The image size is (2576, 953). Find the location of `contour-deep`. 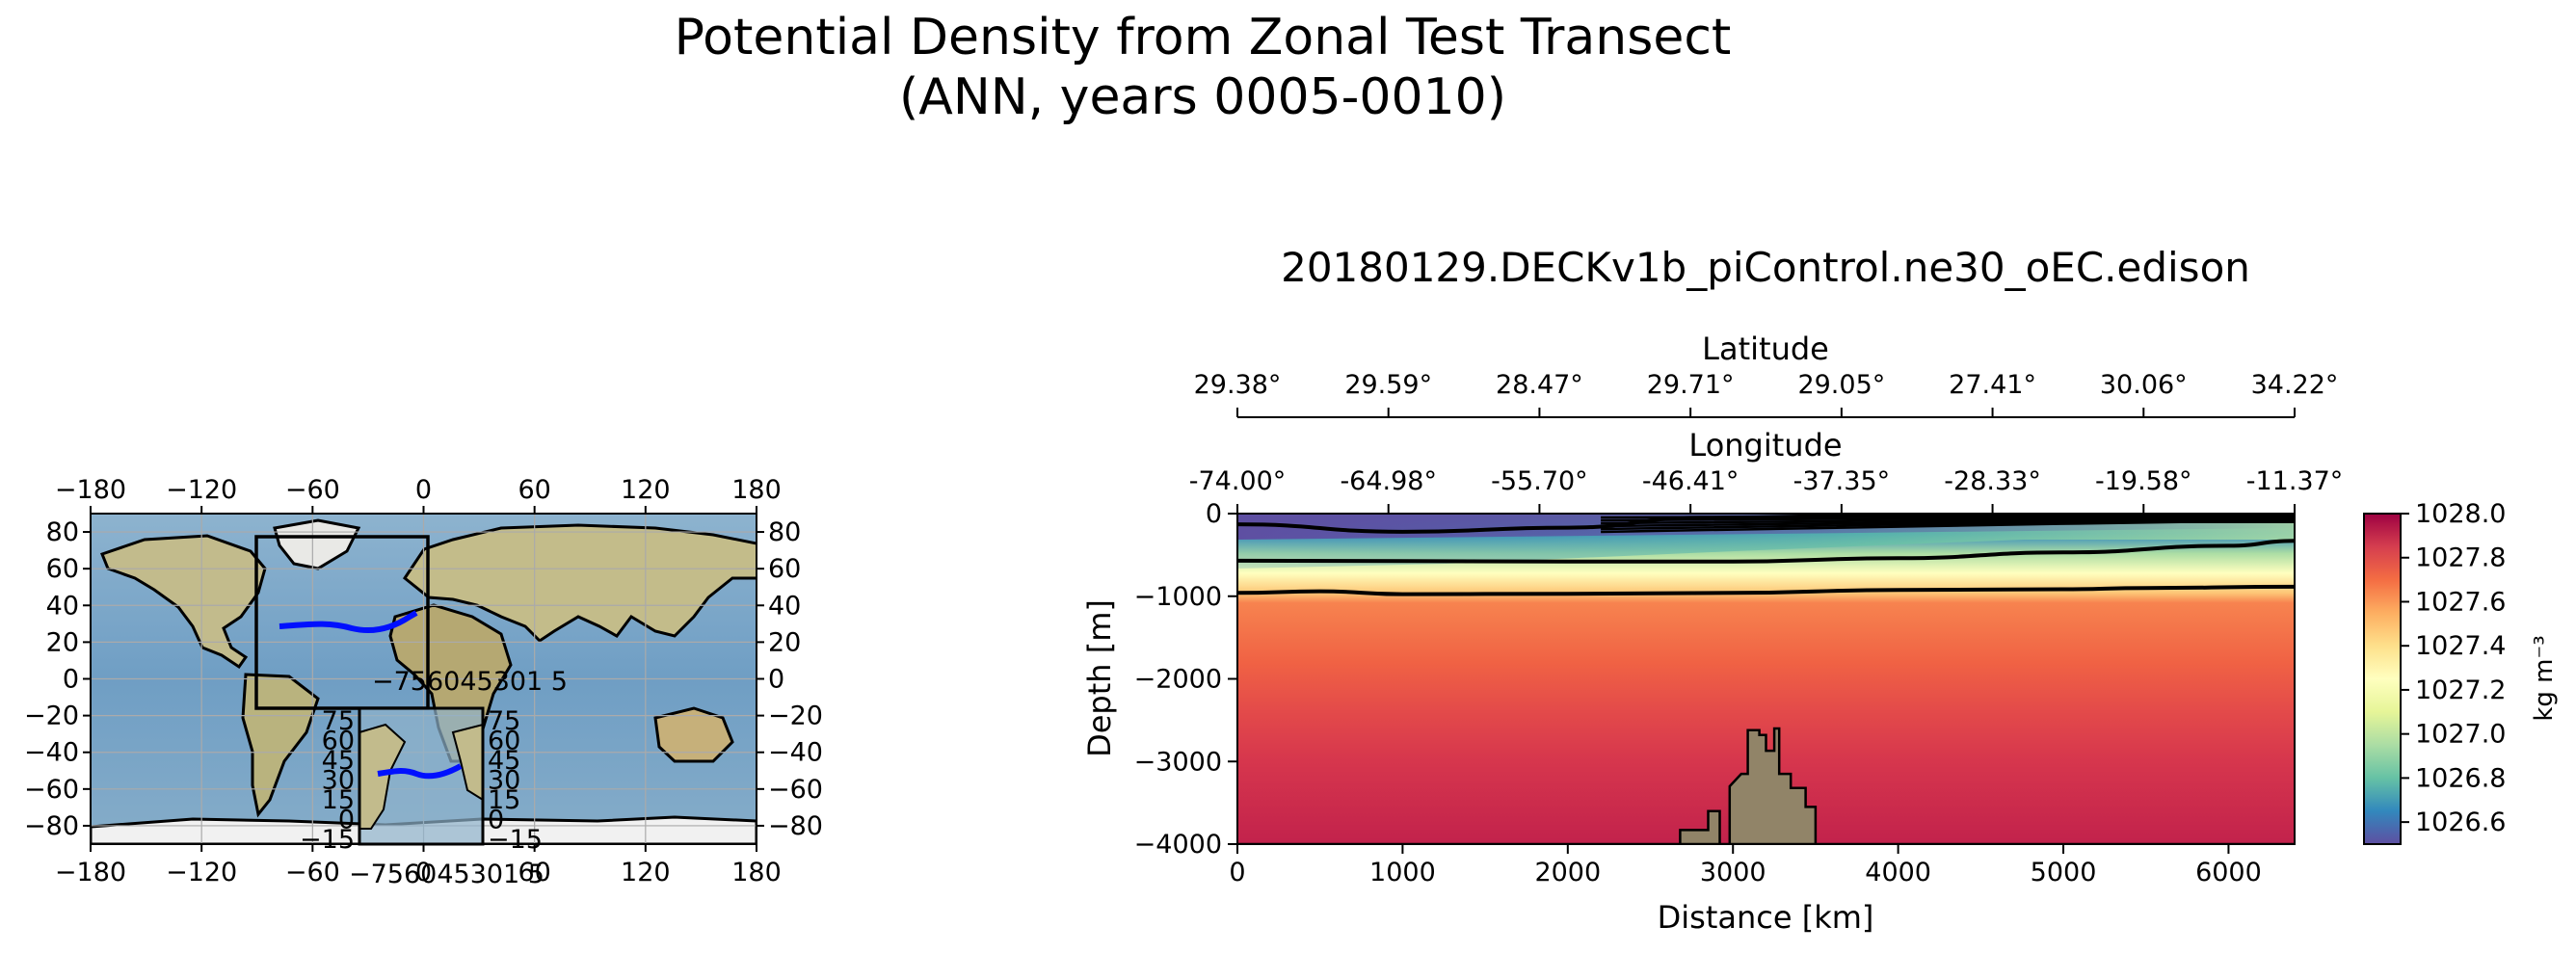

contour-deep is located at coordinates (1766, 590).